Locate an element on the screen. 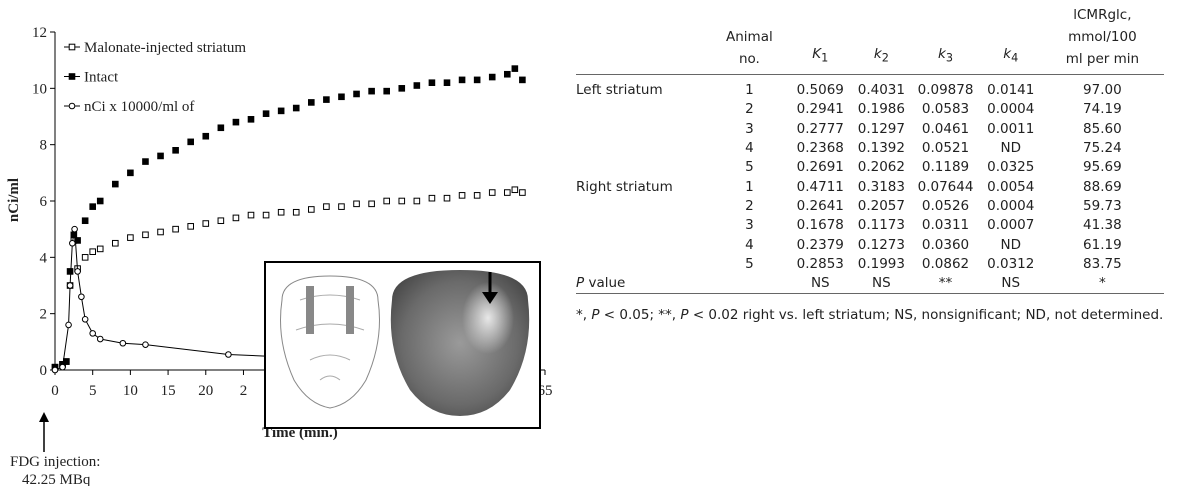  table-cell: NS is located at coordinates (1011, 283).